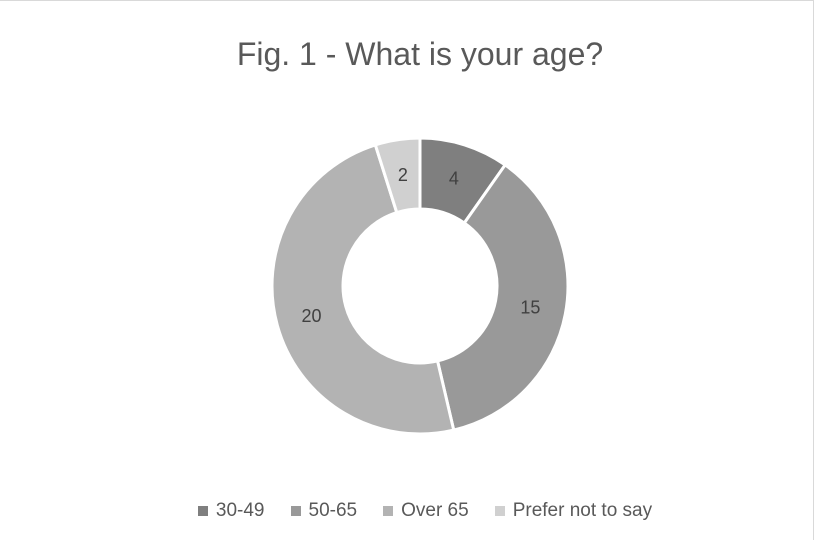 The height and width of the screenshot is (542, 818). Describe the element at coordinates (530, 307) in the screenshot. I see `data-label-50-65: 15` at that location.